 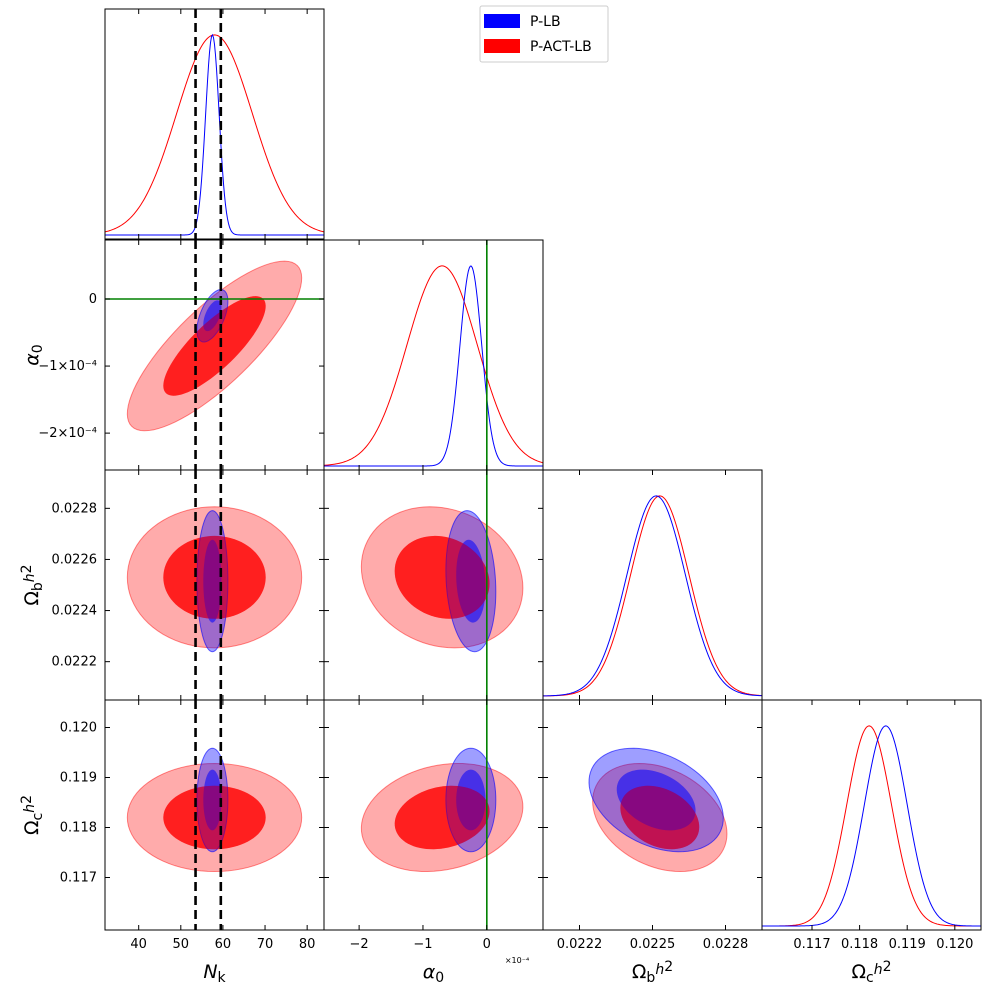 I want to click on y-tick-label-Obh2: 0.0228, so click(x=75, y=508).